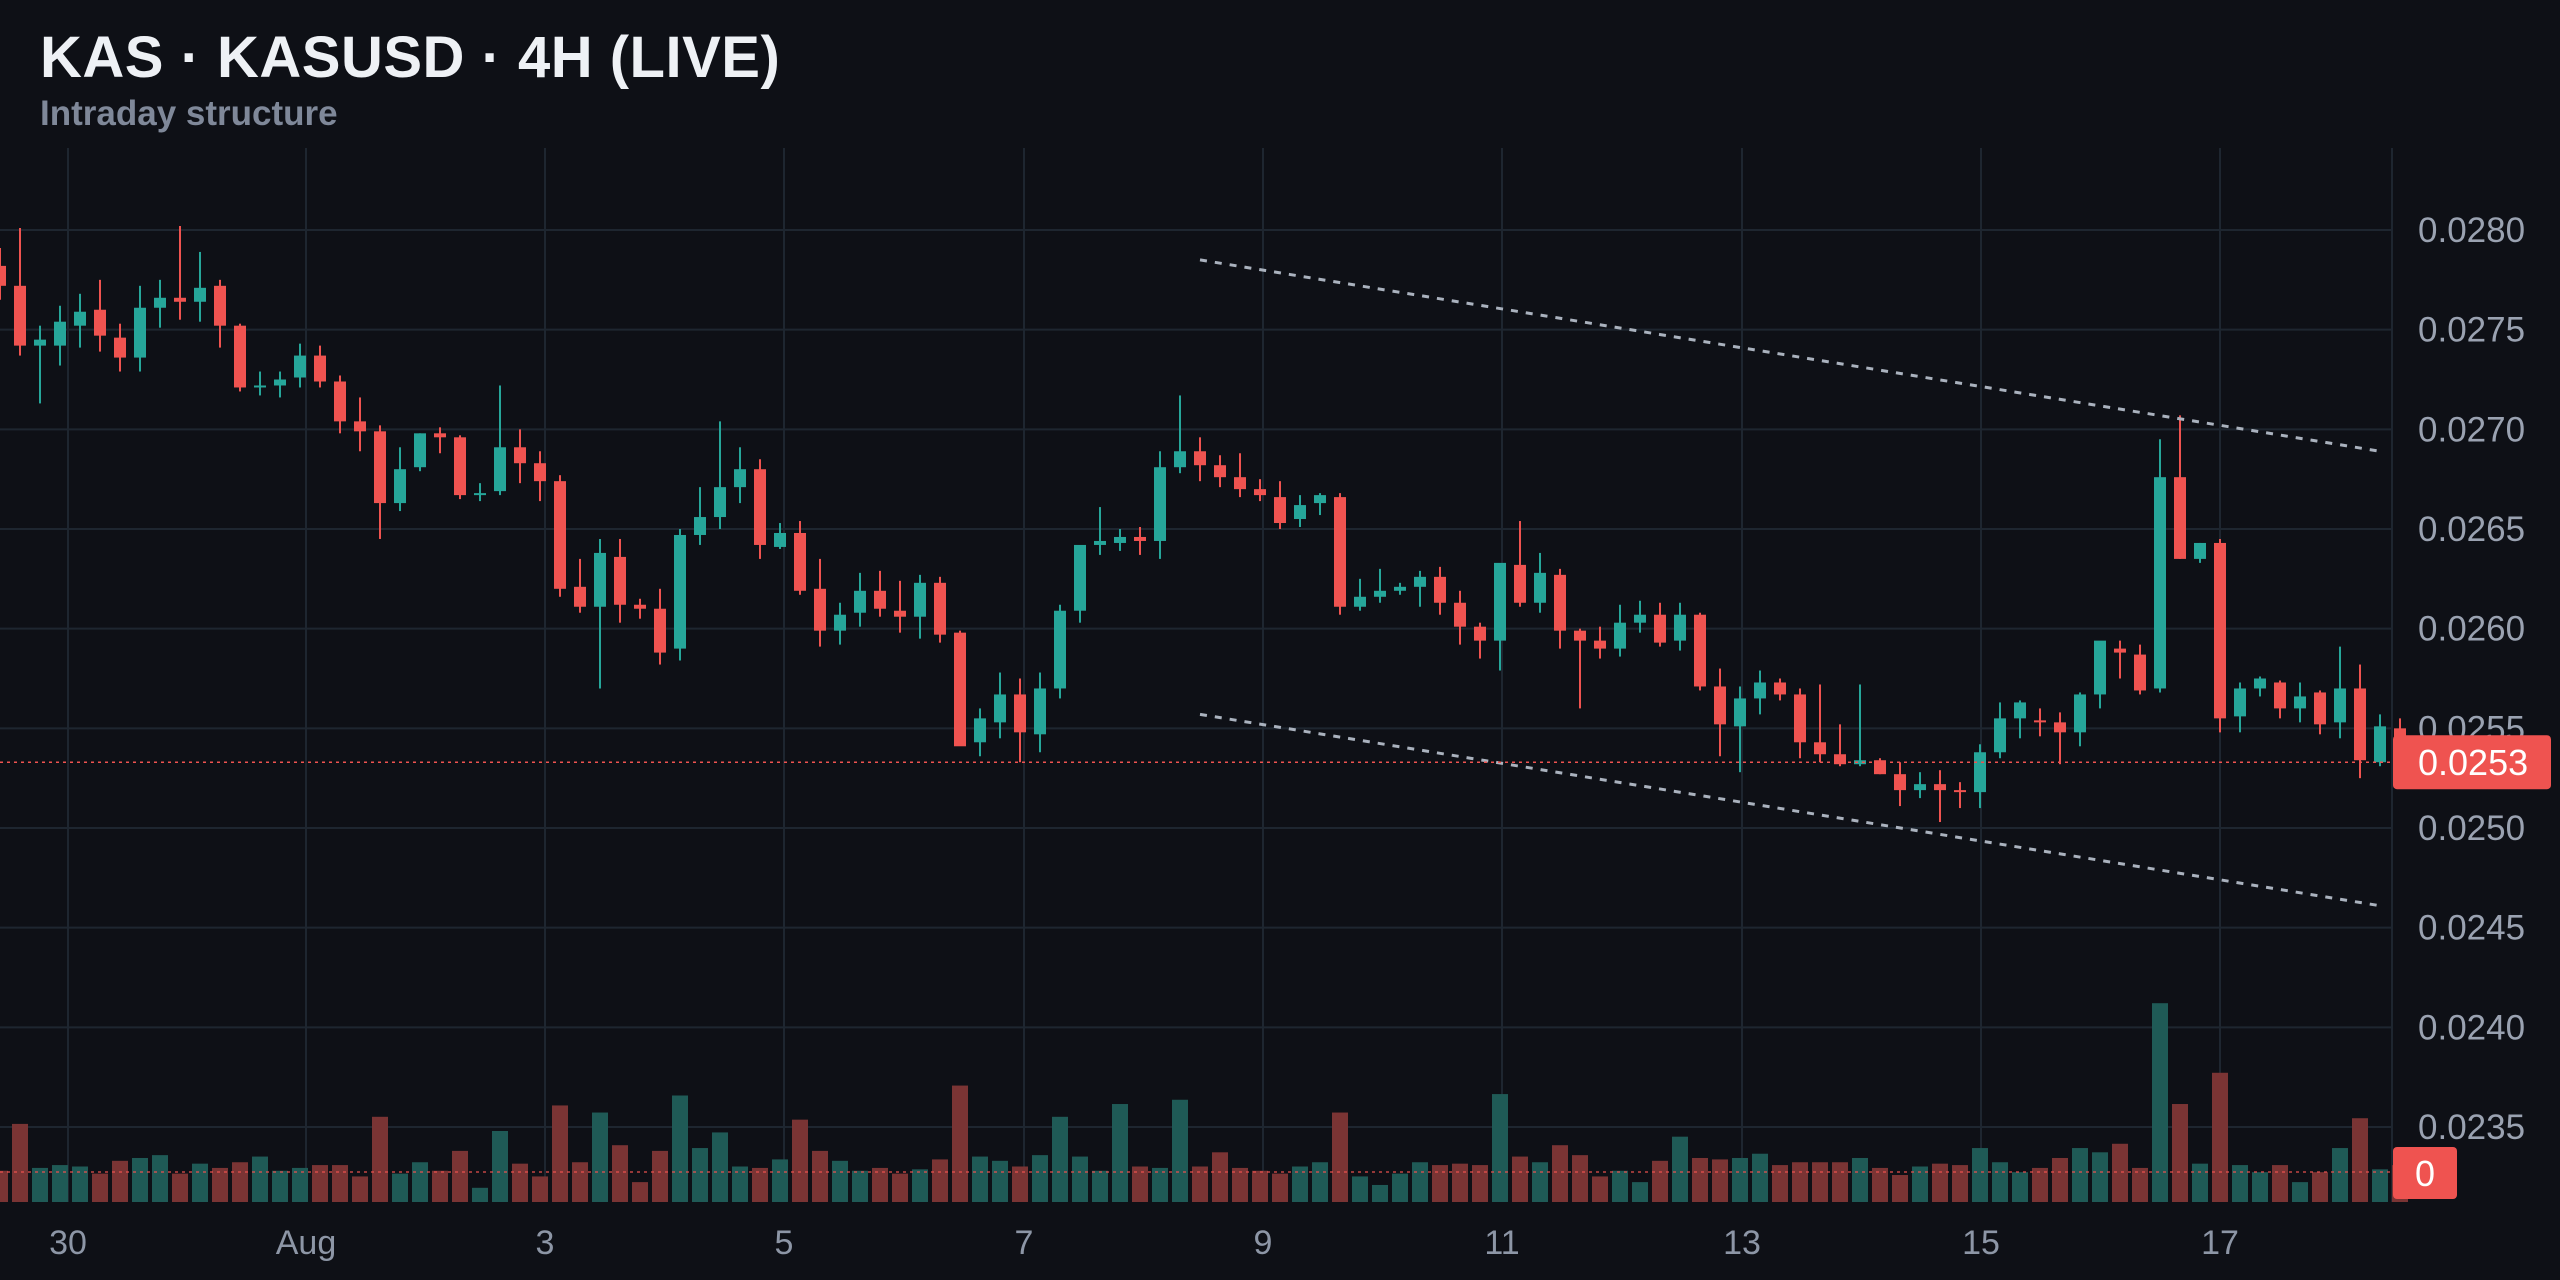  What do you see at coordinates (2425, 1173) in the screenshot?
I see `volume-tag` at bounding box center [2425, 1173].